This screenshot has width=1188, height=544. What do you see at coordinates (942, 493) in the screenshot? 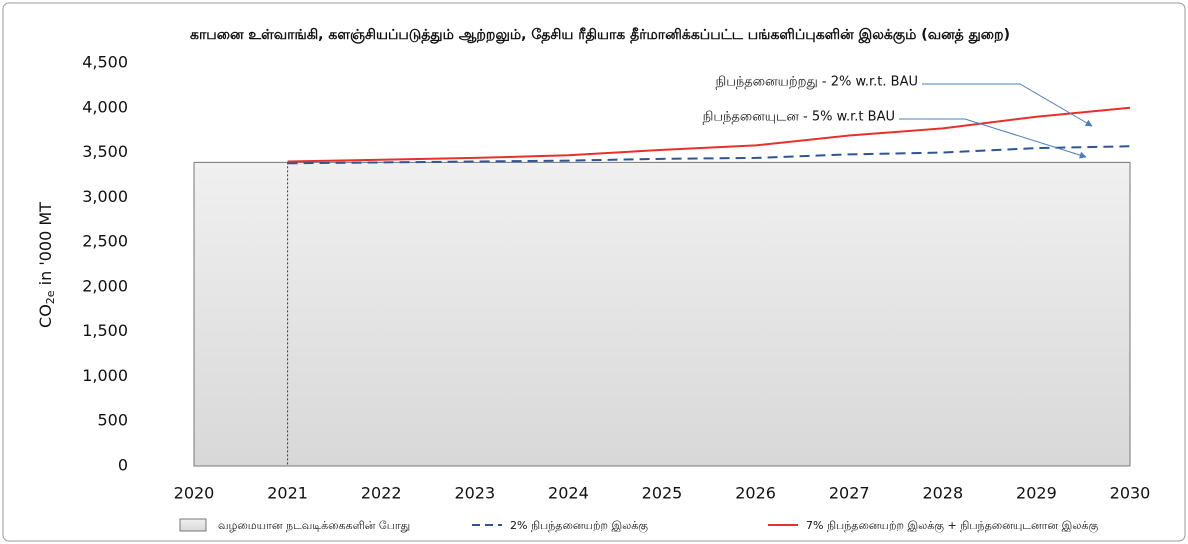
I see `x-tick-label: 2028` at bounding box center [942, 493].